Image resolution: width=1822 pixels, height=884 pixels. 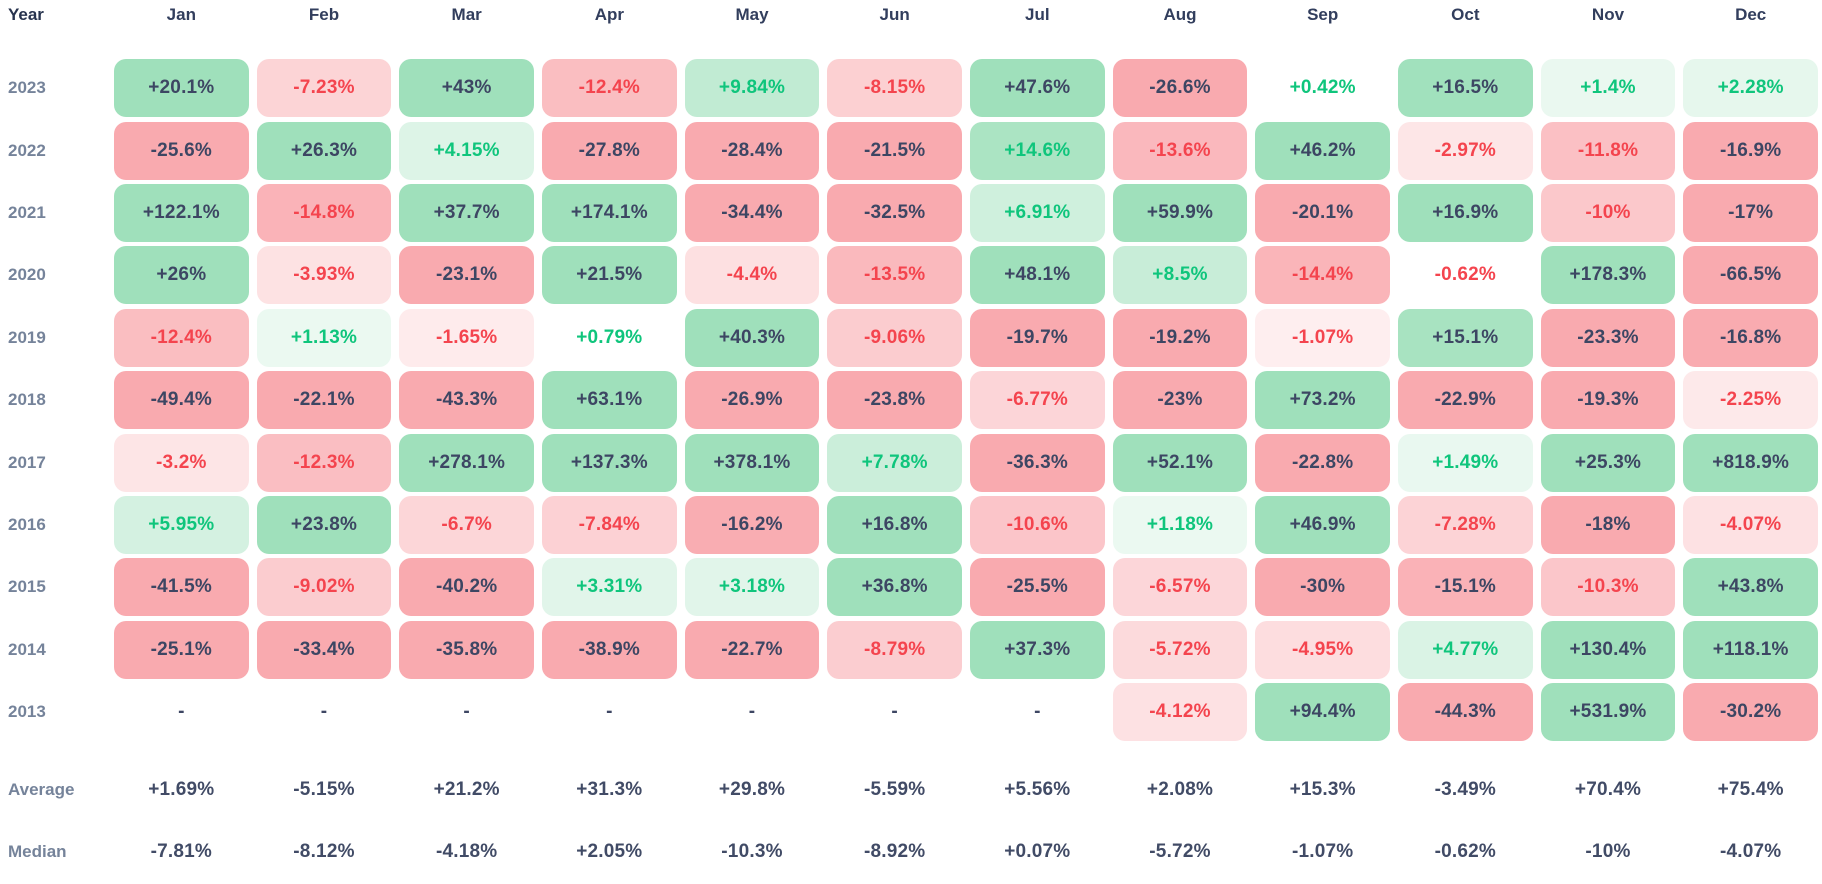 I want to click on summary-label: Median, so click(x=37, y=852).